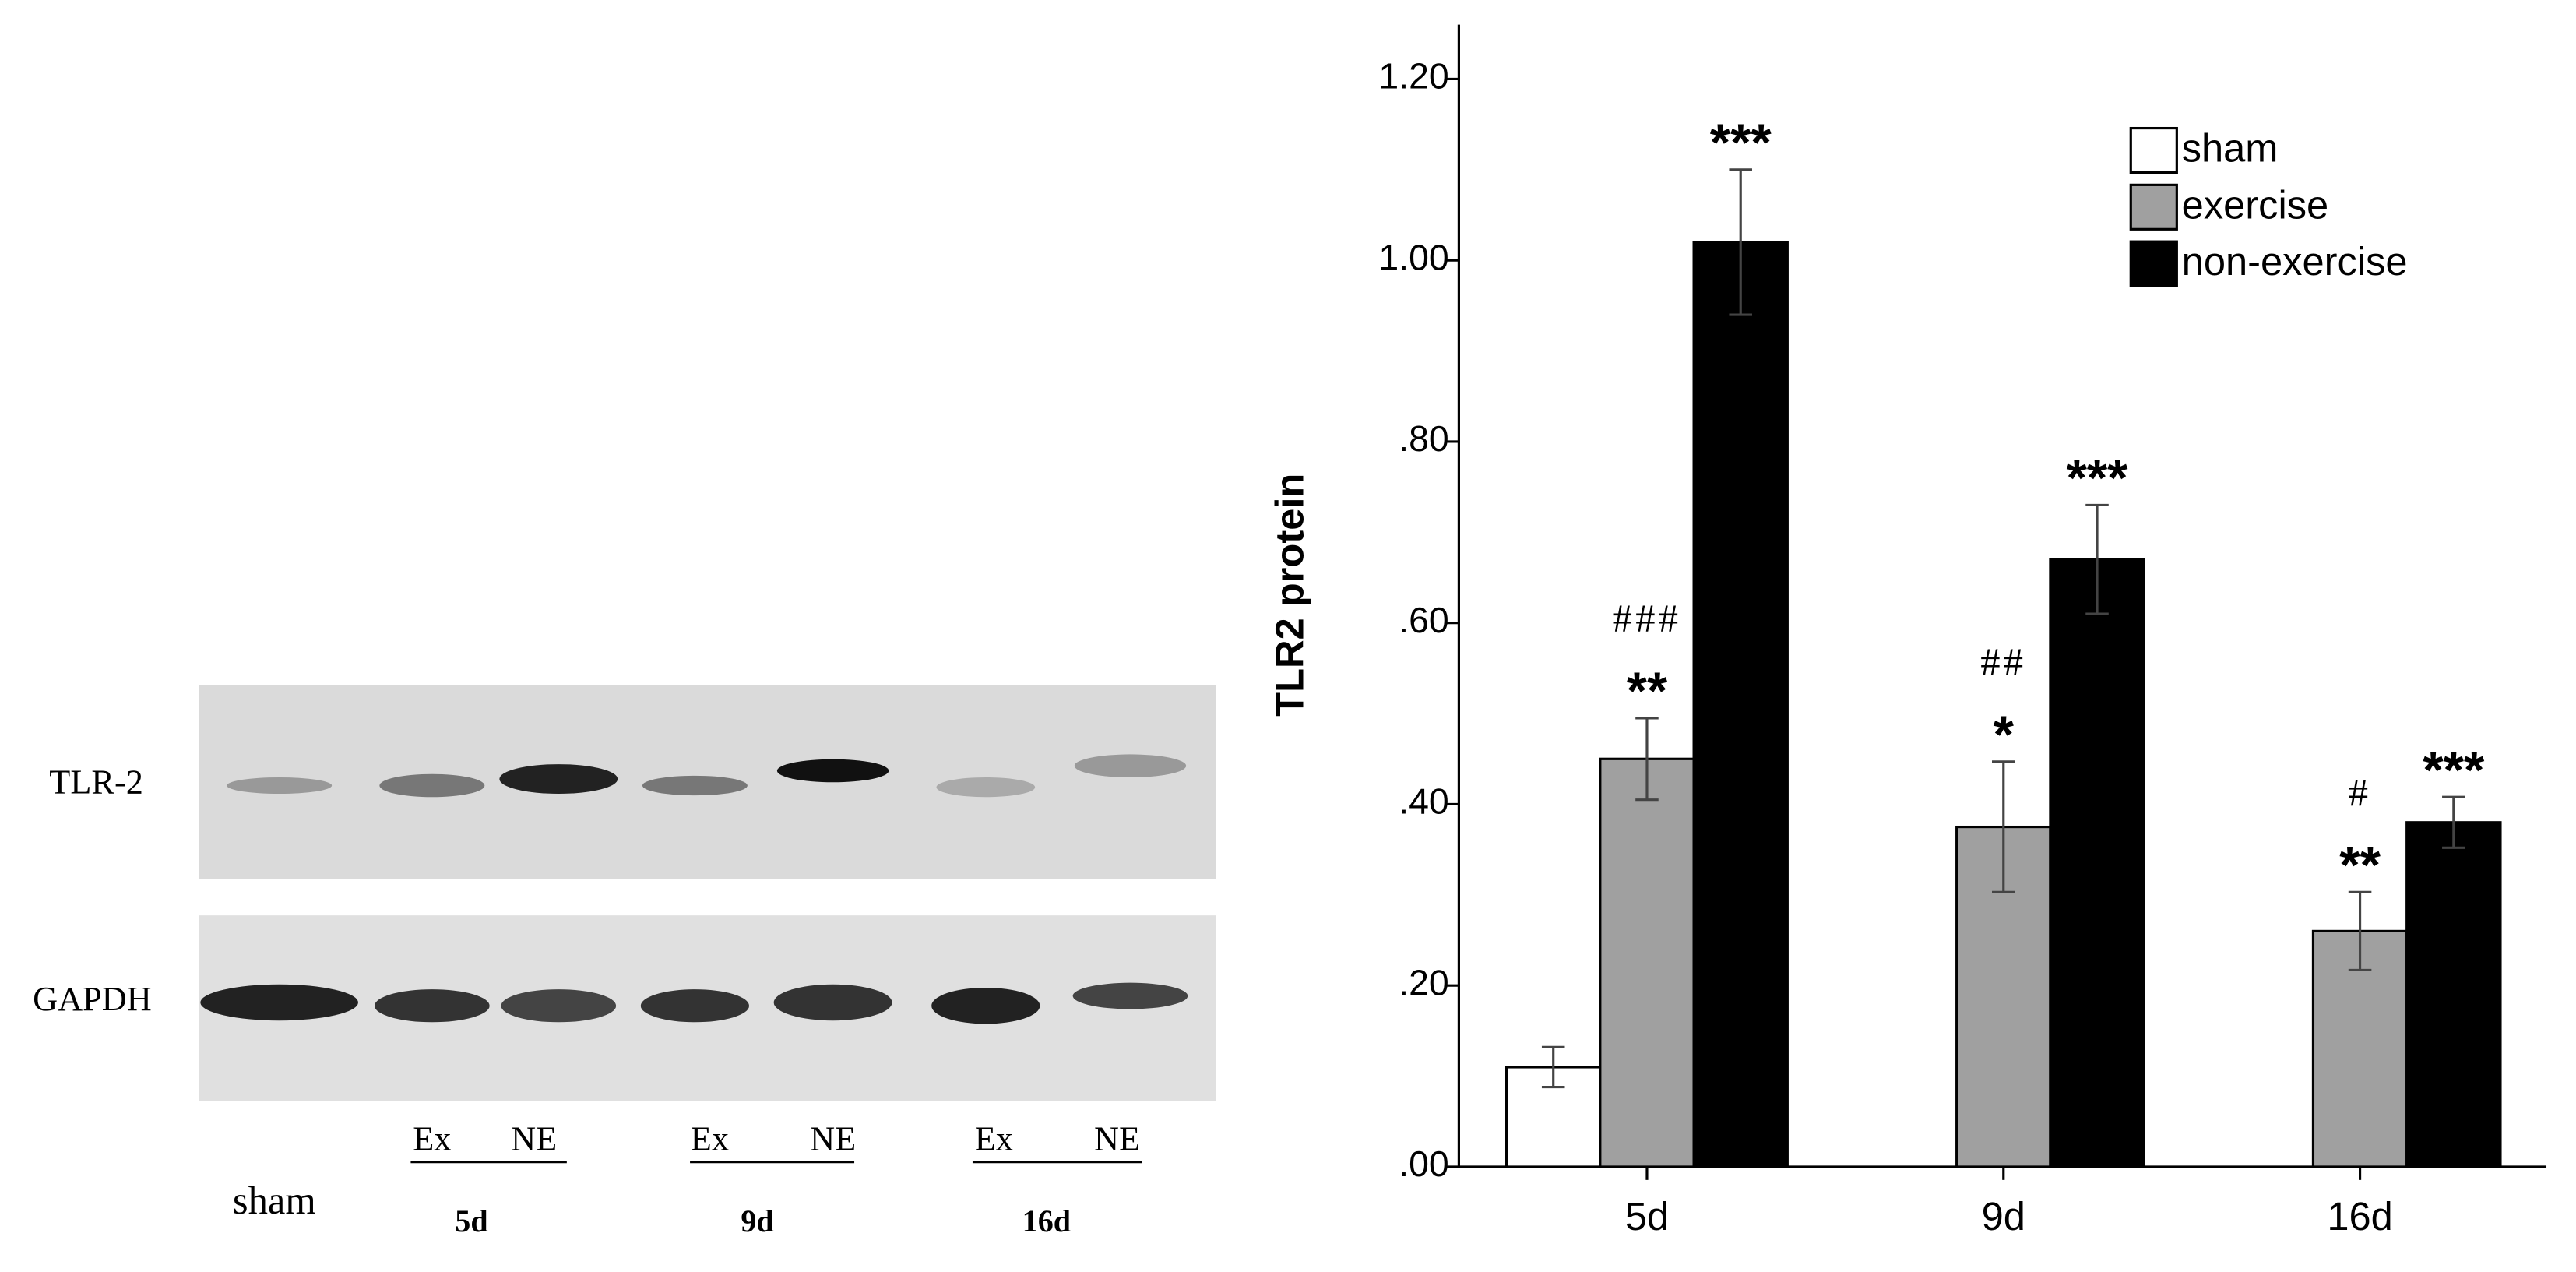  I want to click on y-tick-label: .60, so click(1424, 620).